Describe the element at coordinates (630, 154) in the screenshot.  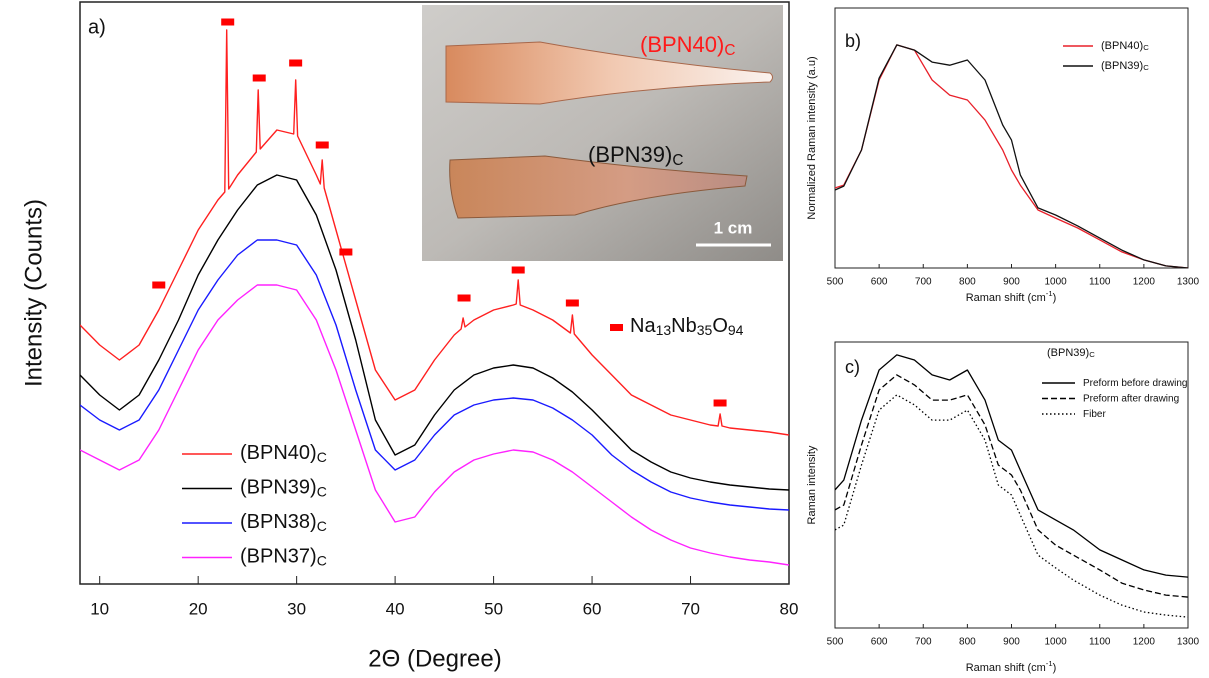
I see `inset-label-part: (BPN39)` at that location.